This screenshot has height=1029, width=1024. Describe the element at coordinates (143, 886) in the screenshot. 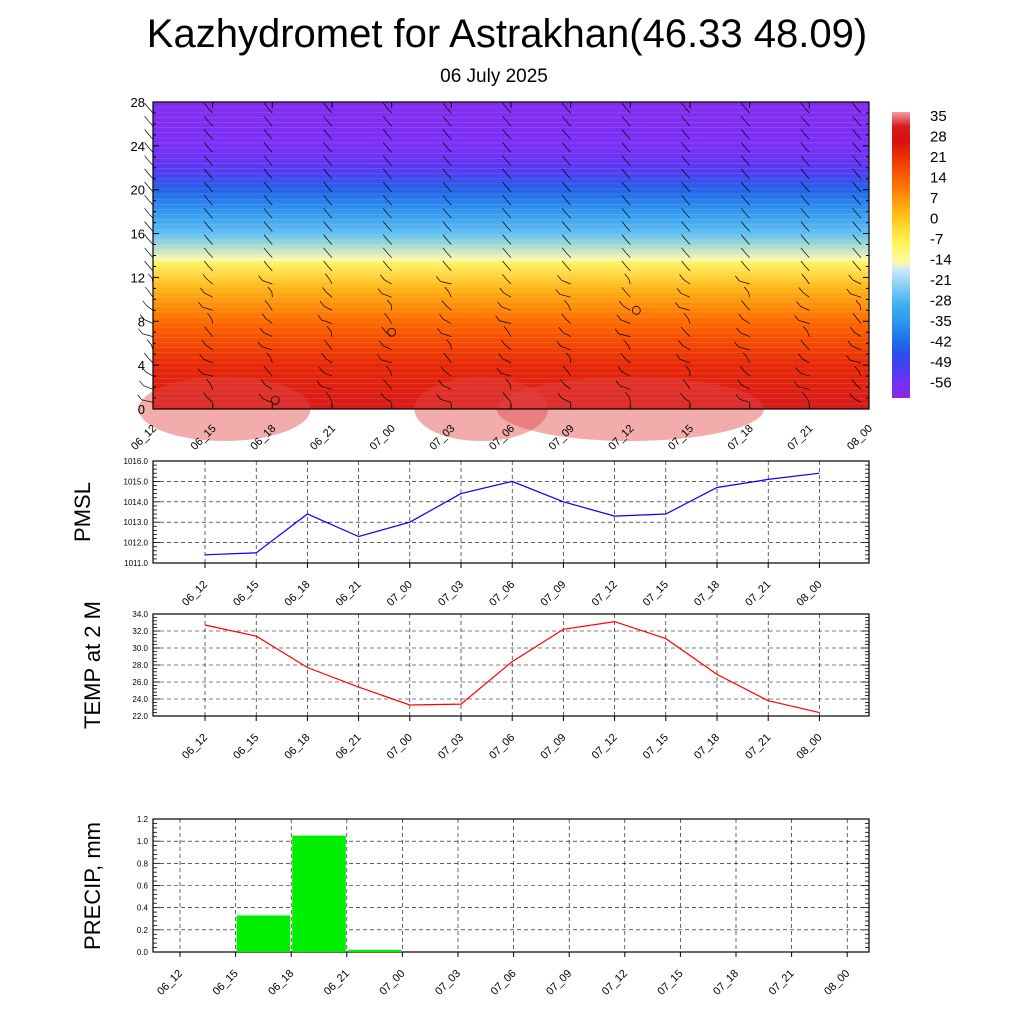

I see `y-tick-label: 0.6` at that location.